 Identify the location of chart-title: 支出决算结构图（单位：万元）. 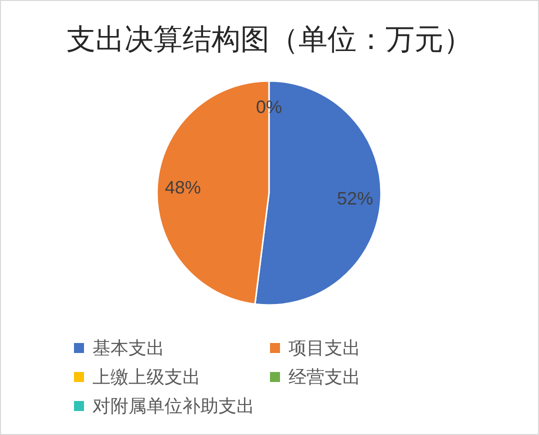
(270, 40).